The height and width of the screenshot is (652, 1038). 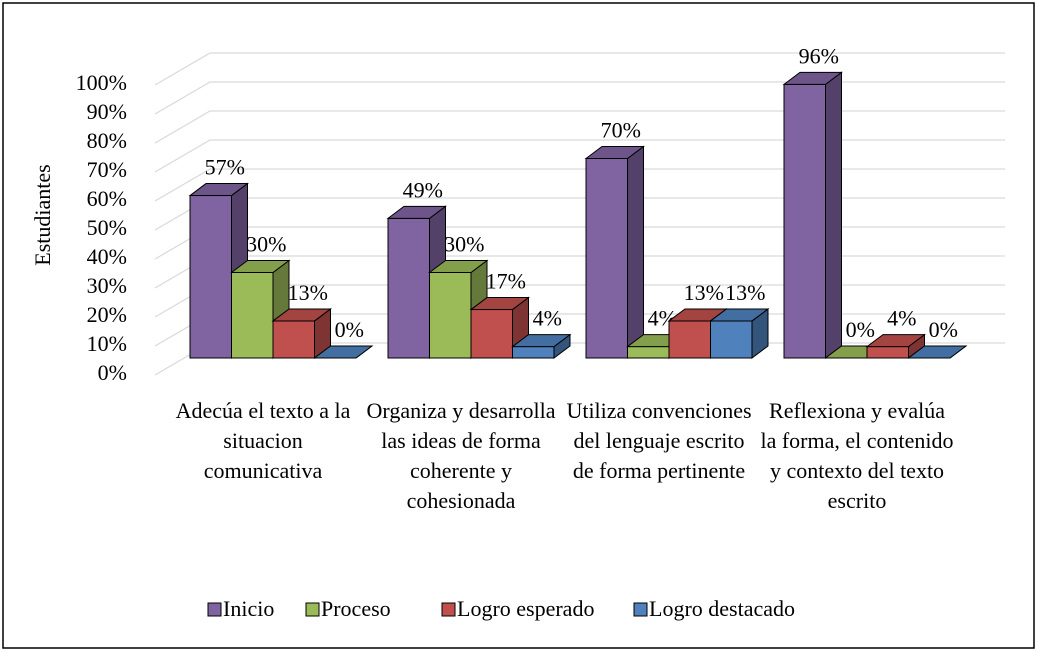 I want to click on y-axis-title: Estudiantes, so click(x=42, y=214).